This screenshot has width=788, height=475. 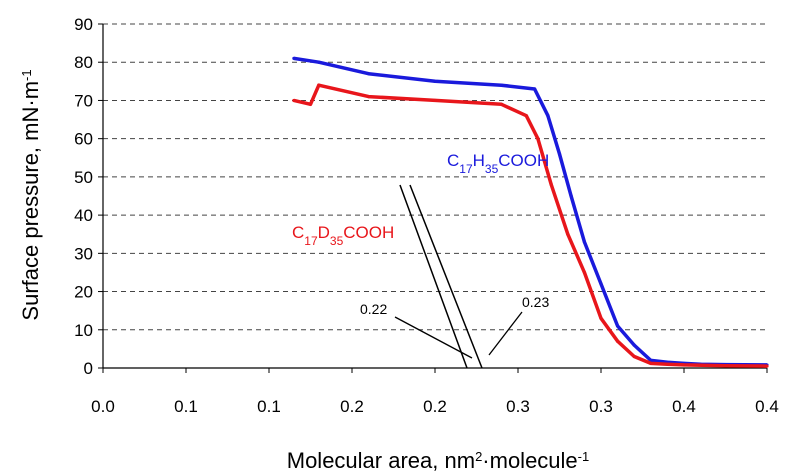 I want to click on tangent-line-d35, so click(x=433, y=276).